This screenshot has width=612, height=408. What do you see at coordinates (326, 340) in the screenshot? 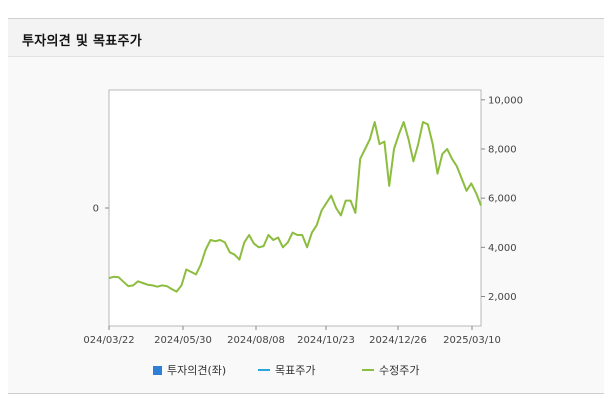
I see `x-tick-label: 2024/10/23` at bounding box center [326, 340].